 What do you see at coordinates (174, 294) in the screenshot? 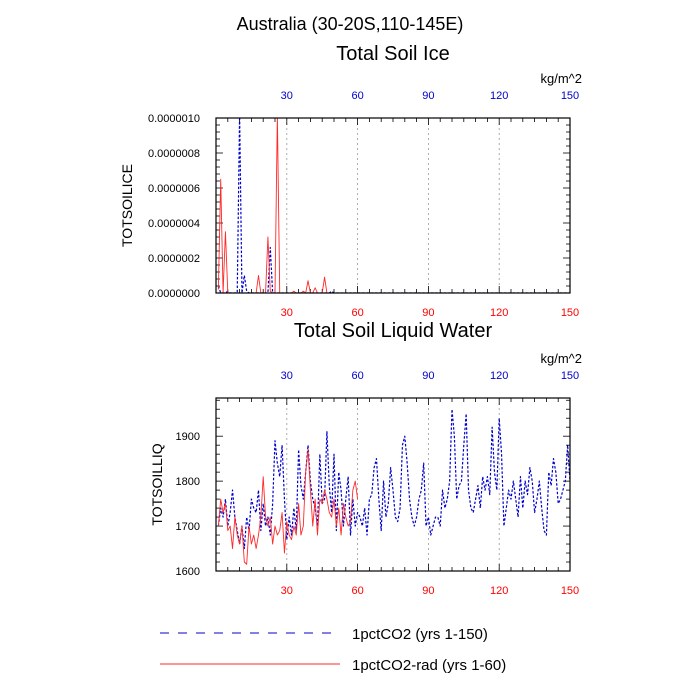
I see `y-tick-label: 0.0000000` at bounding box center [174, 294].